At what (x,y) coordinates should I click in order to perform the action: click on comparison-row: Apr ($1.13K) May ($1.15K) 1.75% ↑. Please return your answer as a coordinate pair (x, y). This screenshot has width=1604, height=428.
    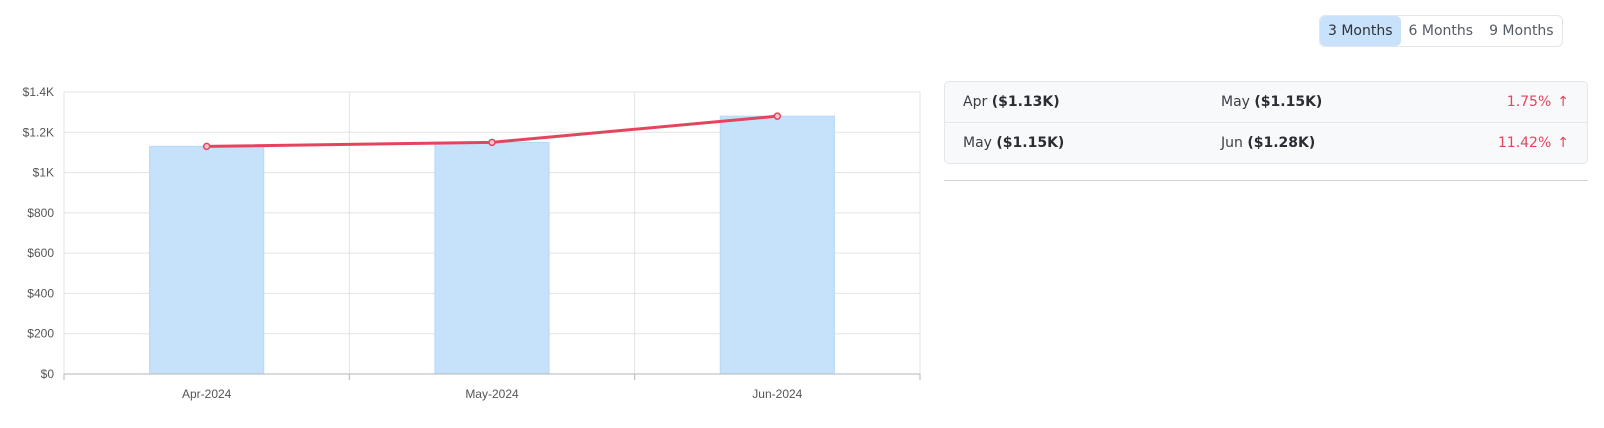
    Looking at the image, I should click on (1266, 102).